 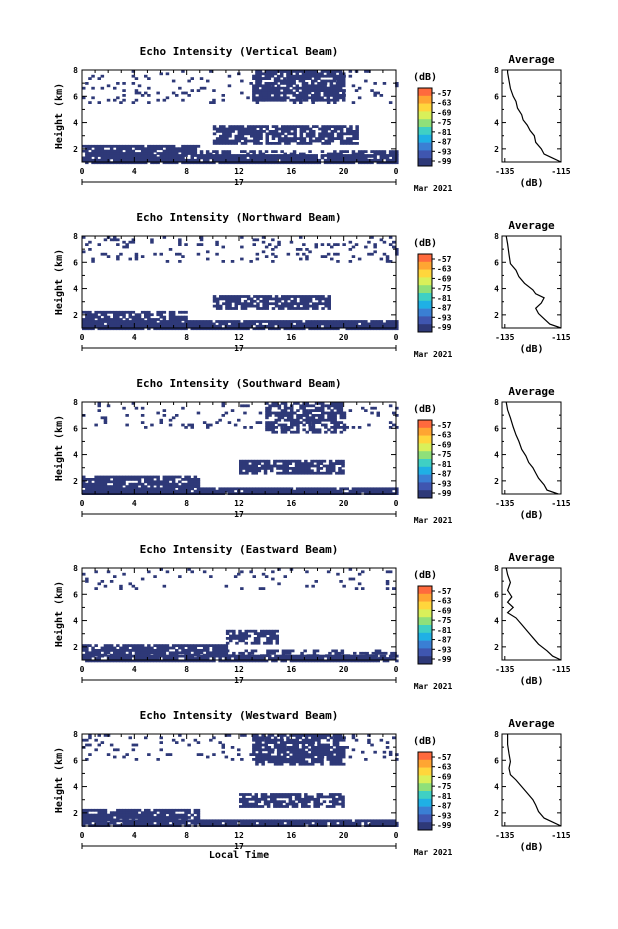 What do you see at coordinates (444, 298) in the screenshot?
I see `colorbar-tick-label: -81` at bounding box center [444, 298].